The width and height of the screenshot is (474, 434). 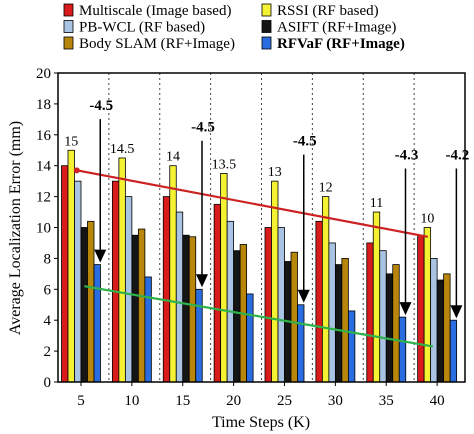 What do you see at coordinates (261, 395) in the screenshot?
I see `x-axis: 5 10 15 20 25 30 35 40` at bounding box center [261, 395].